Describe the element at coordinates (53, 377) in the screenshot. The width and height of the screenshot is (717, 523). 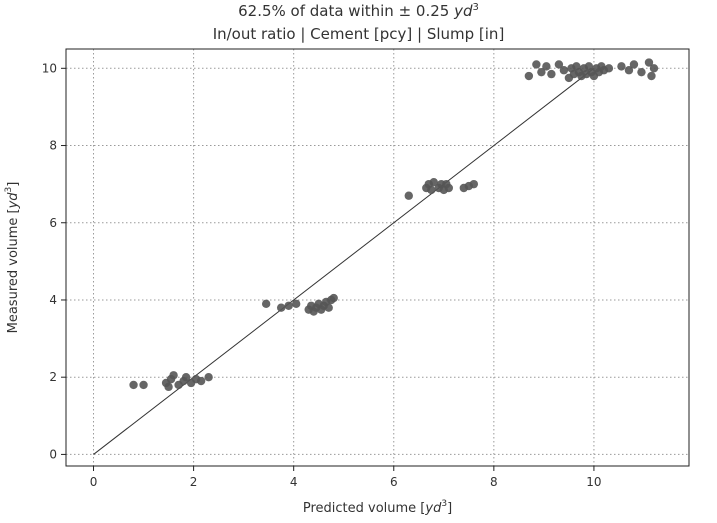
I see `y-tick-label-1: 2` at that location.